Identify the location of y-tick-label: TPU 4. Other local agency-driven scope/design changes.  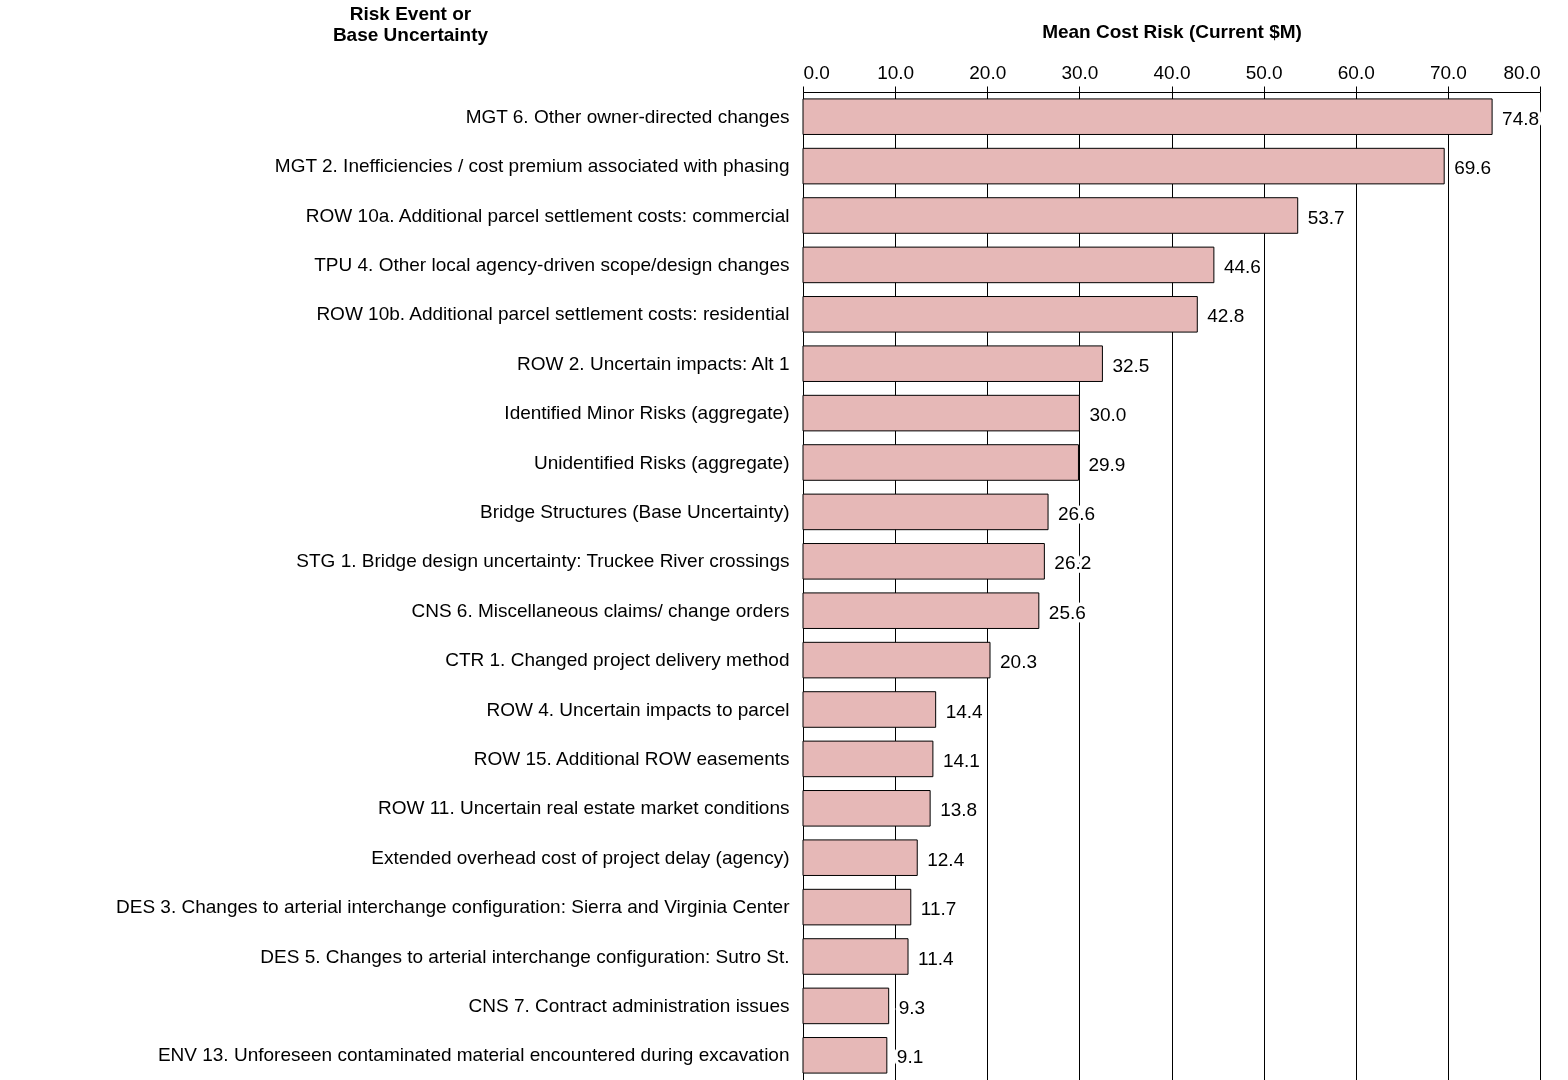
(552, 264).